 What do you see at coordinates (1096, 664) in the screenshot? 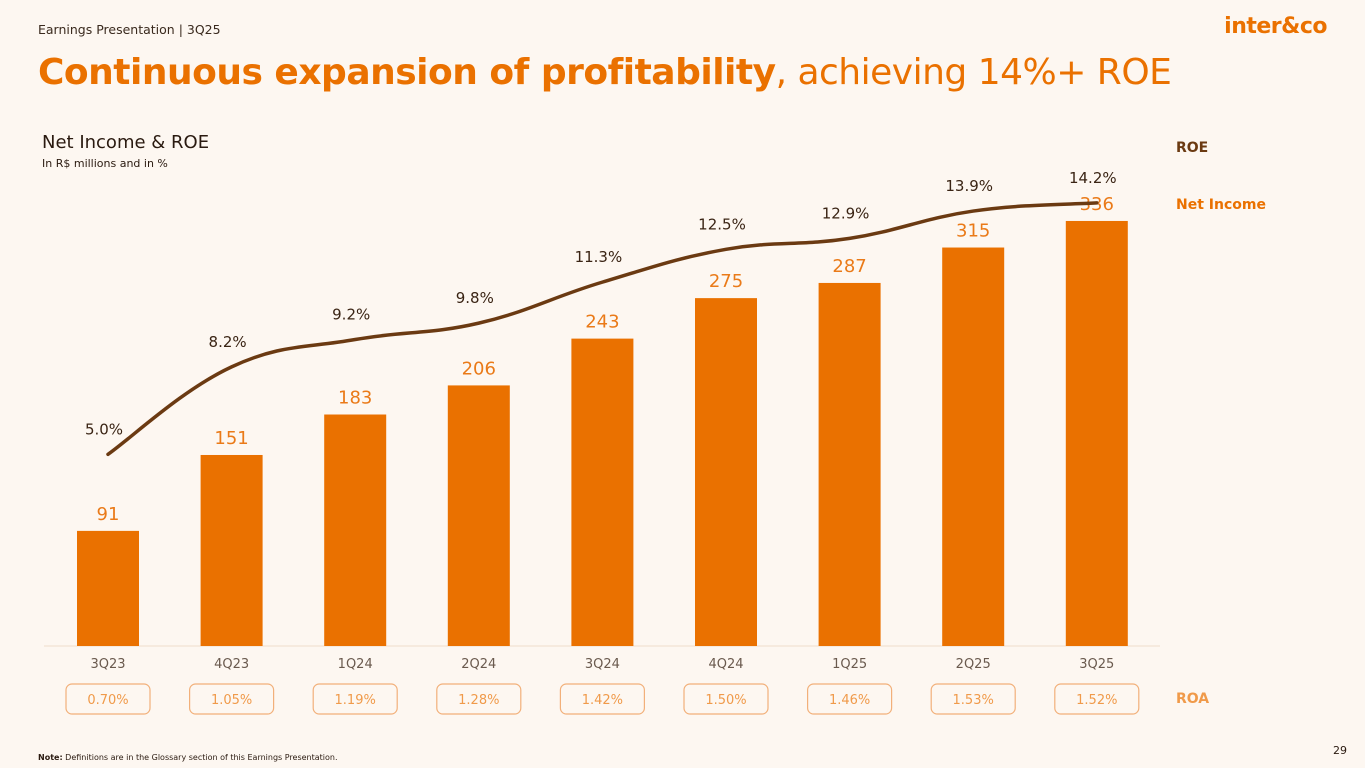
I see `category-label: 3Q25` at bounding box center [1096, 664].